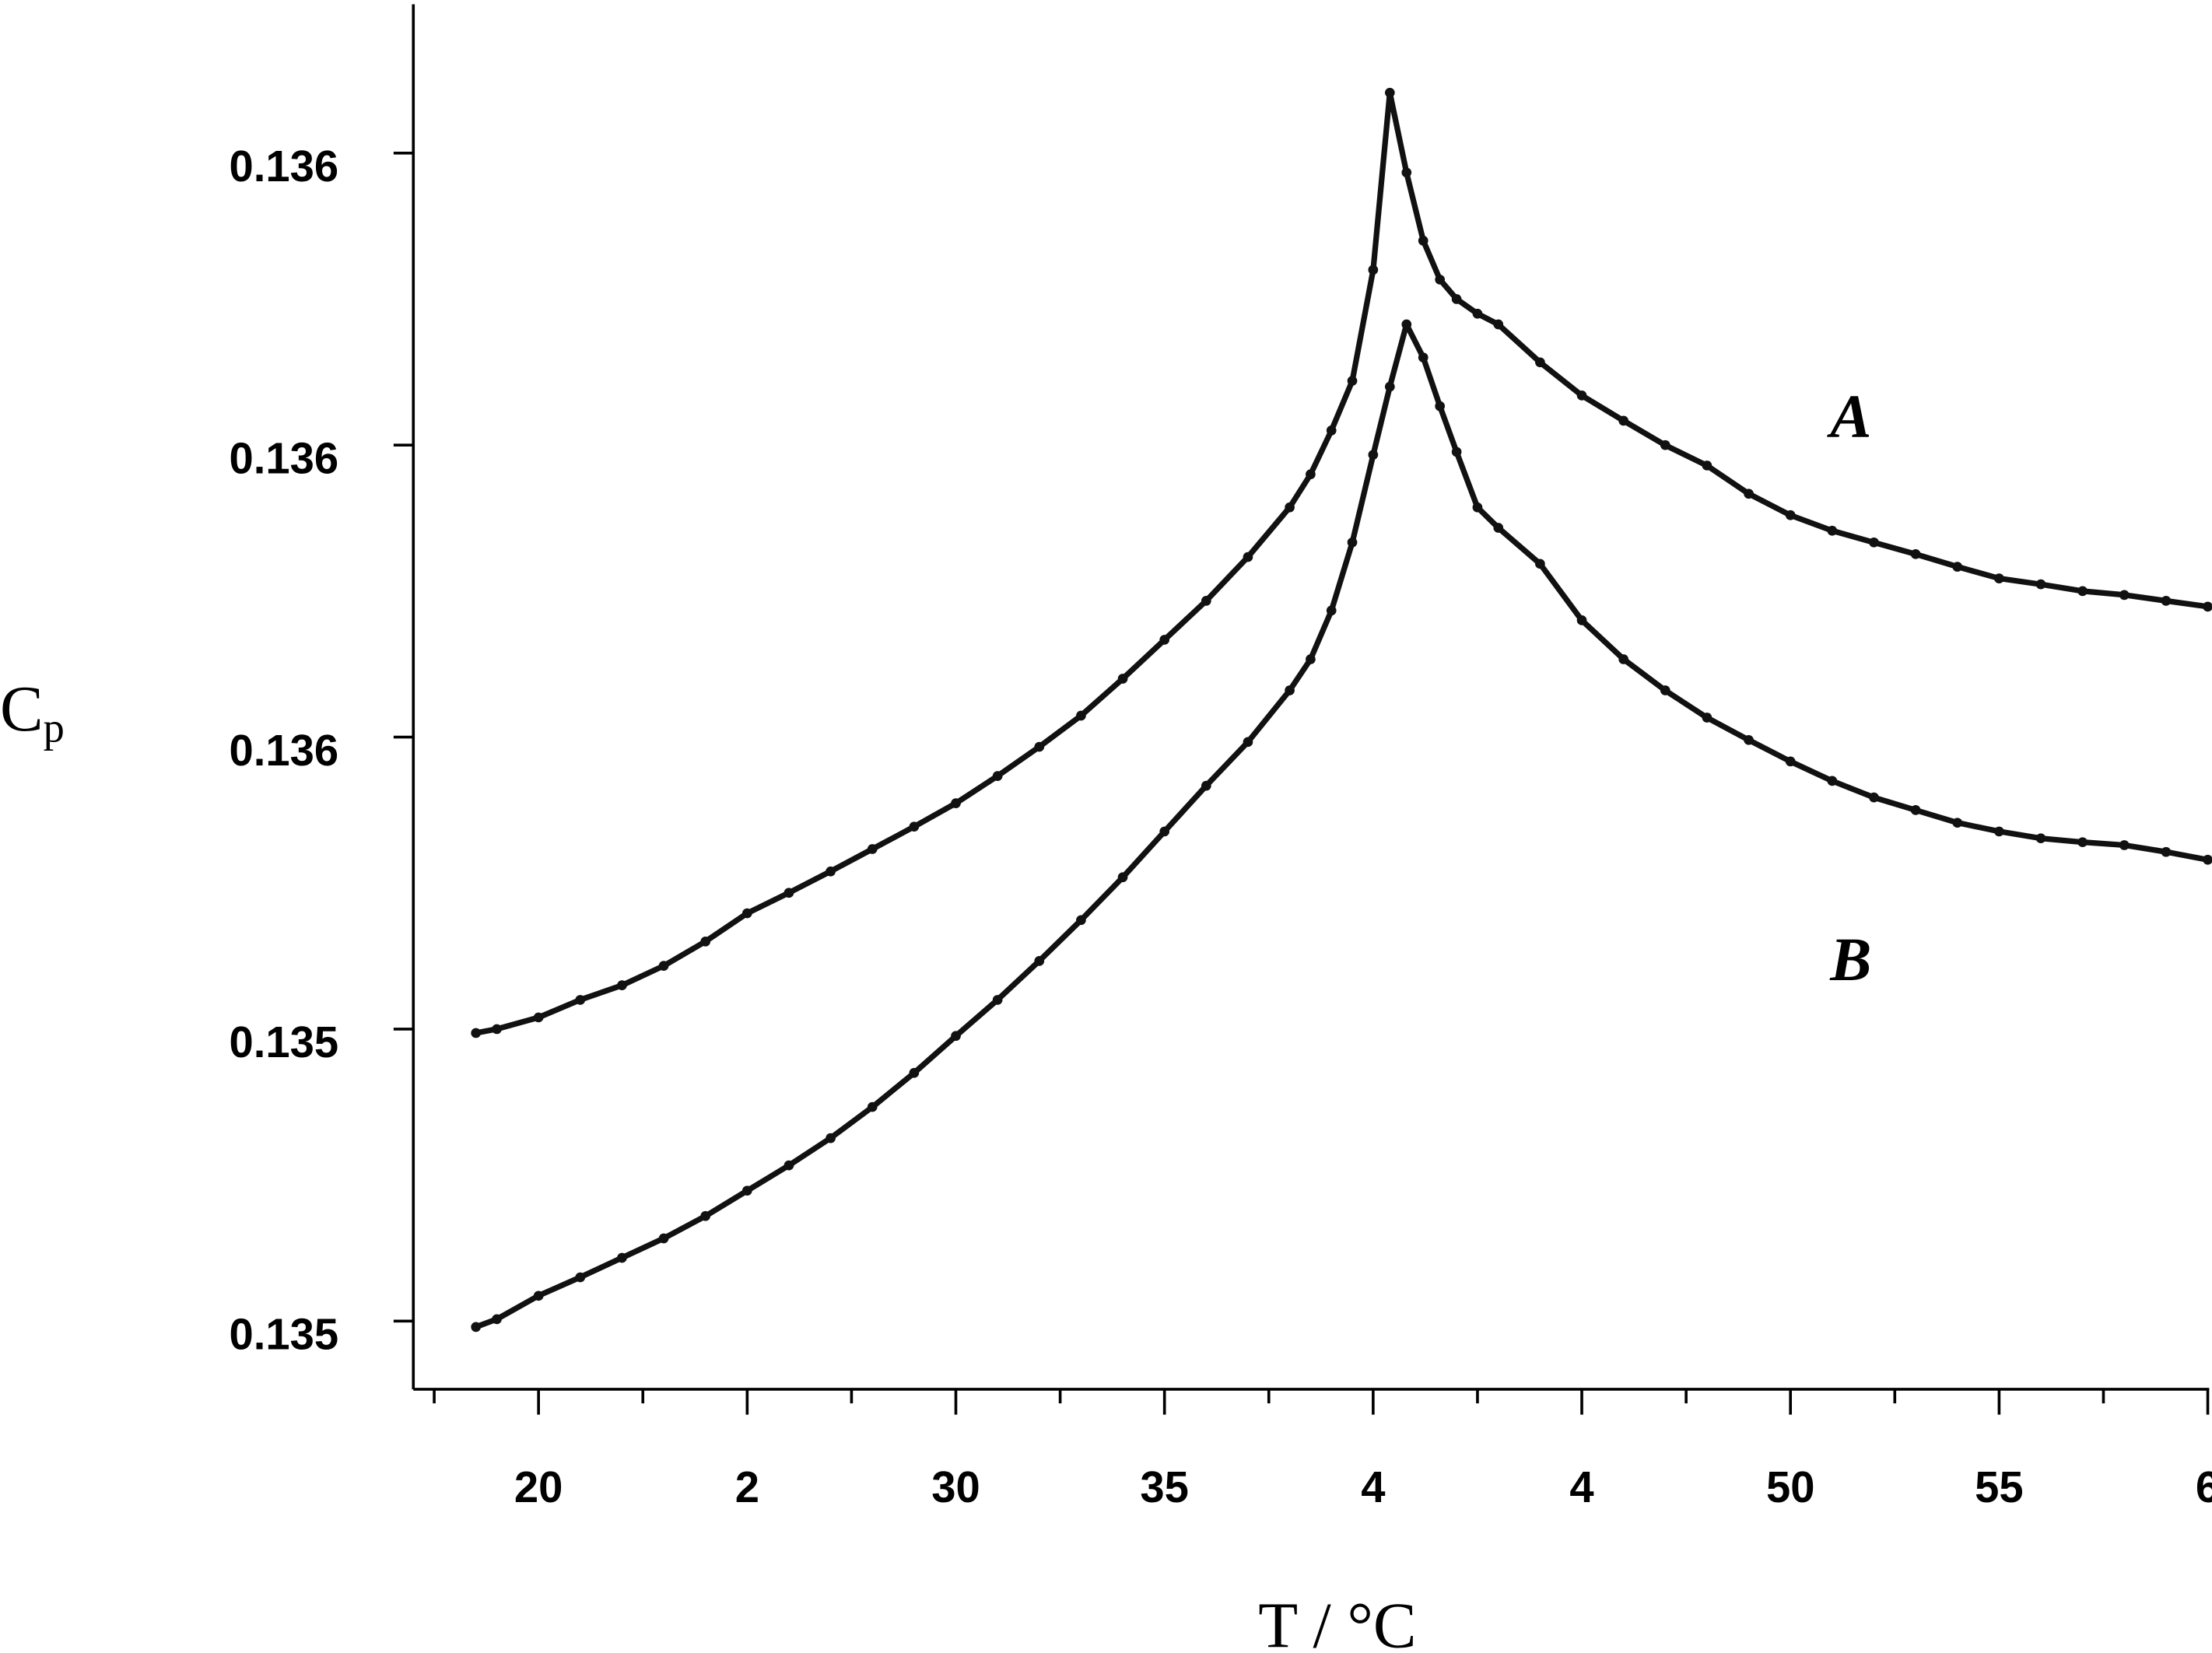  What do you see at coordinates (284, 1334) in the screenshot?
I see `y-tick-label: 0.135` at bounding box center [284, 1334].